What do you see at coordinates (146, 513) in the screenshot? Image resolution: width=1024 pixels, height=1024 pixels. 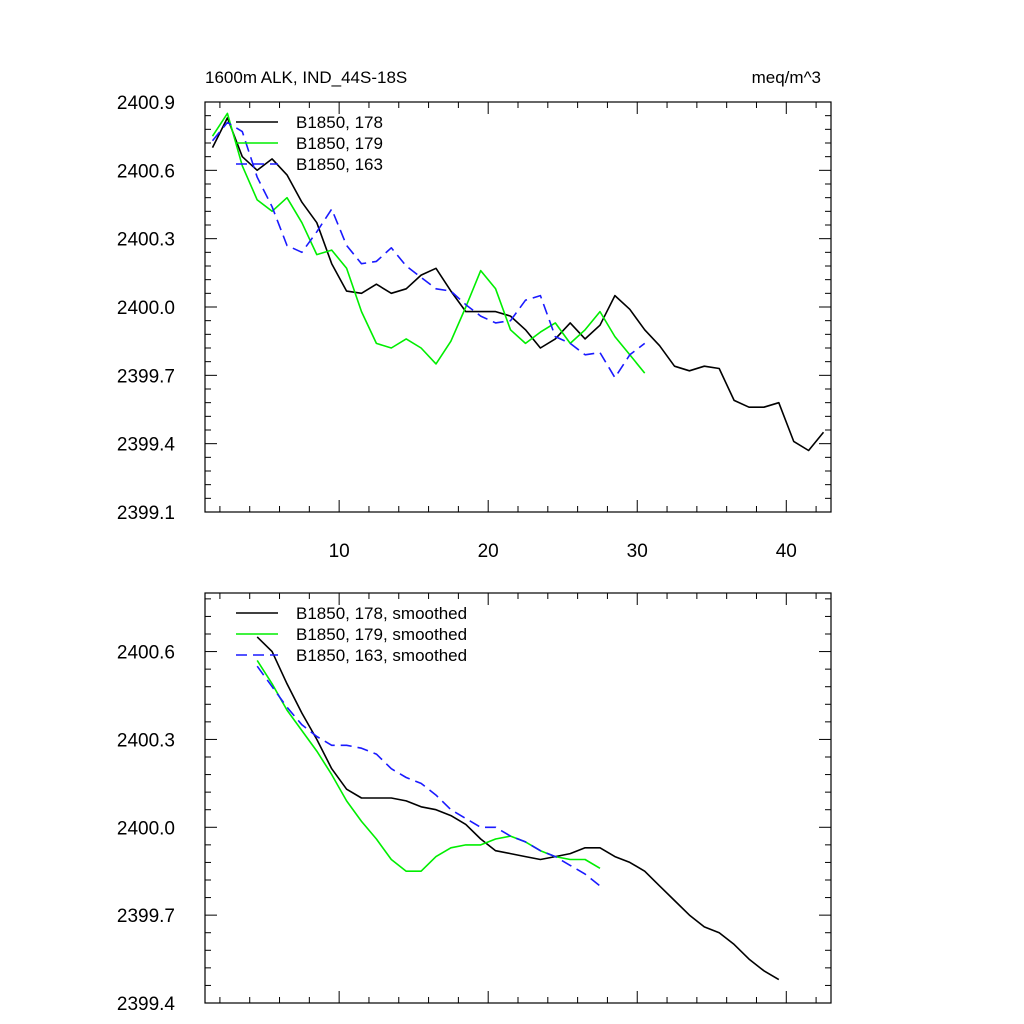 I see `y-tick-label: 2399.1` at bounding box center [146, 513].